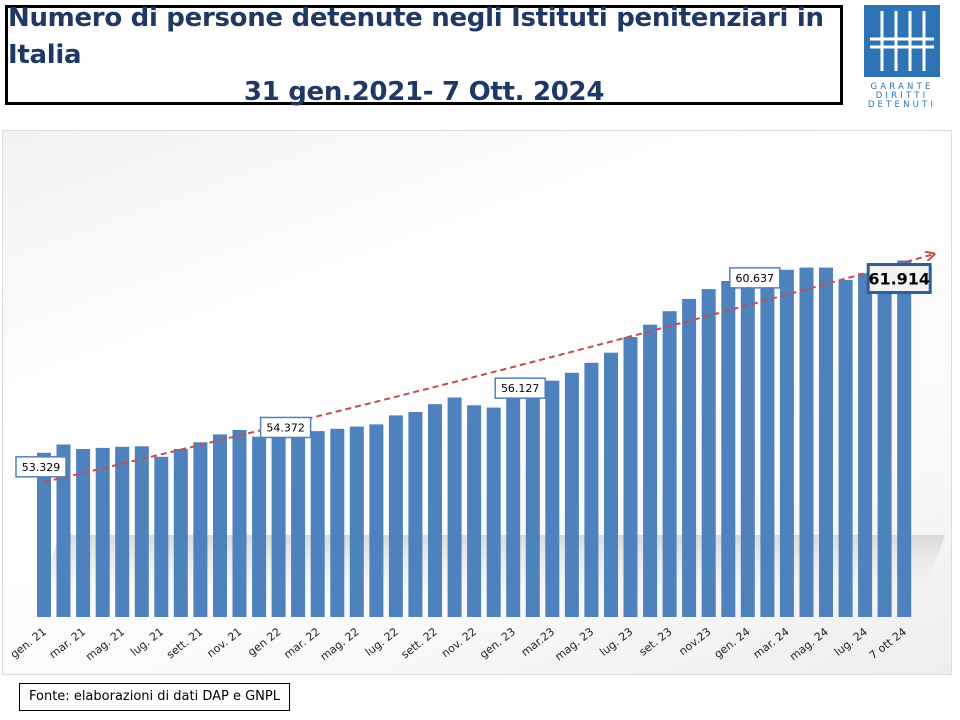 This screenshot has height=720, width=960. Describe the element at coordinates (888, 643) in the screenshot. I see `x-tick-label: 7 ott 24` at that location.